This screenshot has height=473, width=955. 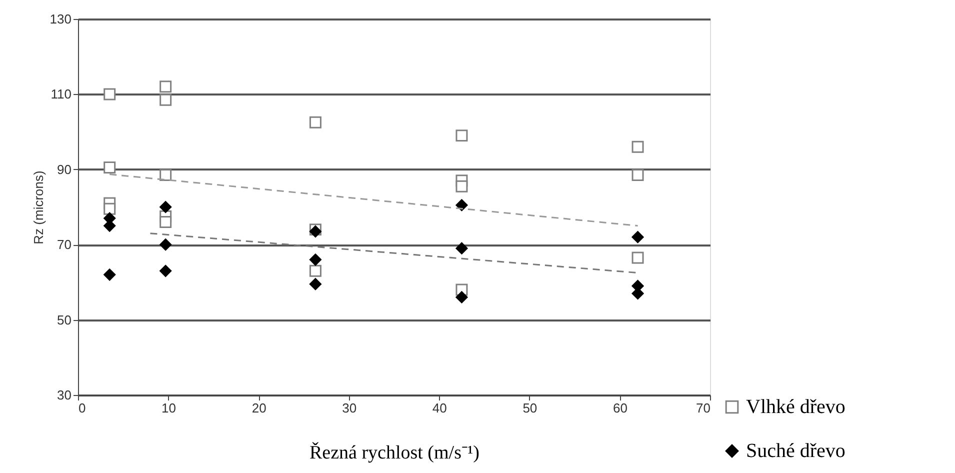 What do you see at coordinates (82, 408) in the screenshot?
I see `x-tick-label: 0` at bounding box center [82, 408].